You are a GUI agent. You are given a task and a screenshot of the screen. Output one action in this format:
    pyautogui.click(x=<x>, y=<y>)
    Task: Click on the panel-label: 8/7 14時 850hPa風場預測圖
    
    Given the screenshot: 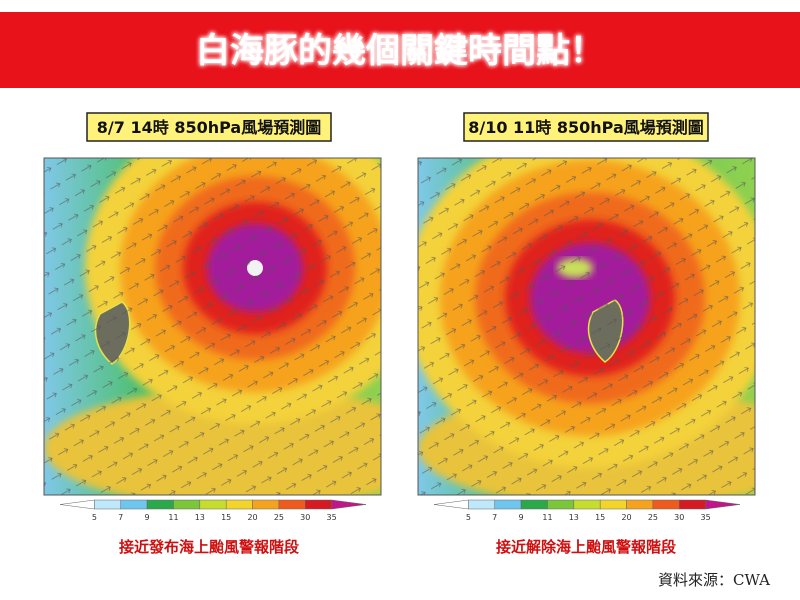 What is the action you would take?
    pyautogui.click(x=209, y=127)
    